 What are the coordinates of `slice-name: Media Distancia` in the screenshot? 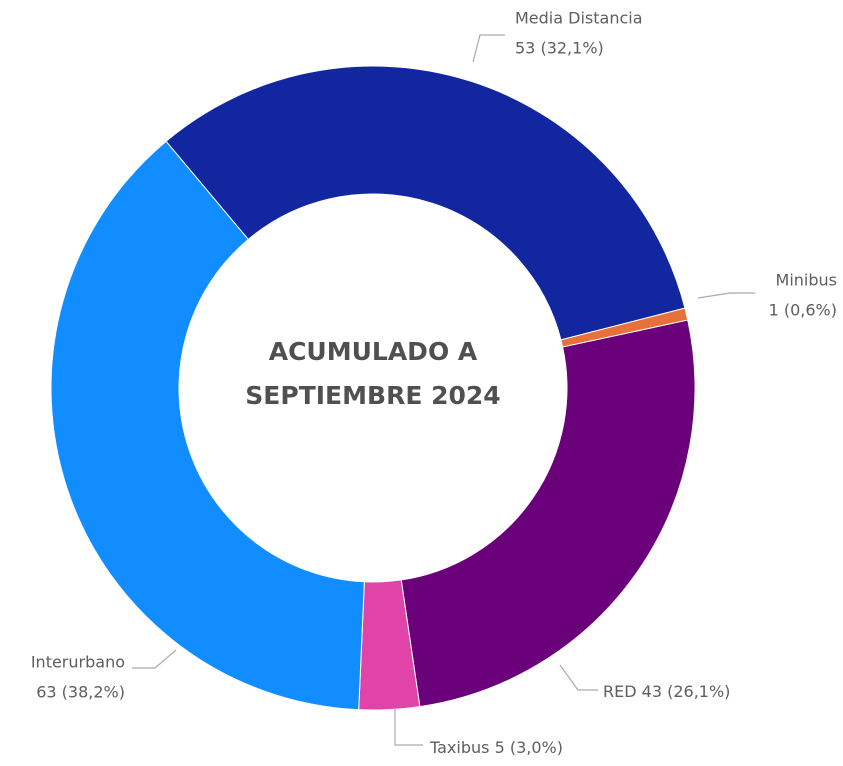 It's located at (579, 18).